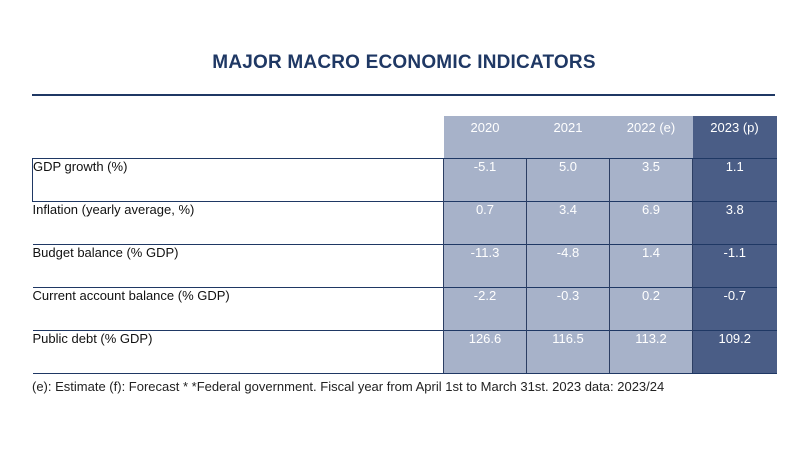 The image size is (800, 449). I want to click on table-cell-highlight: -1.1, so click(734, 265).